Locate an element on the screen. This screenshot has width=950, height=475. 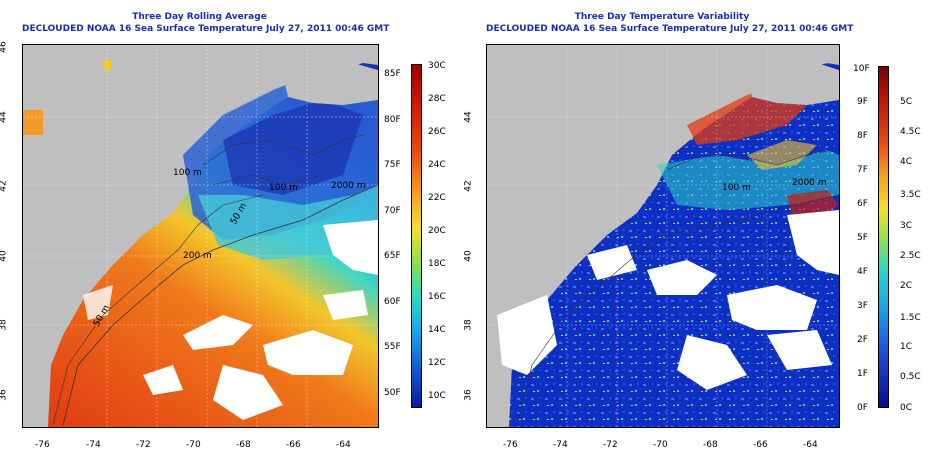
left-y-tick-44: 44 is located at coordinates (4, 117).